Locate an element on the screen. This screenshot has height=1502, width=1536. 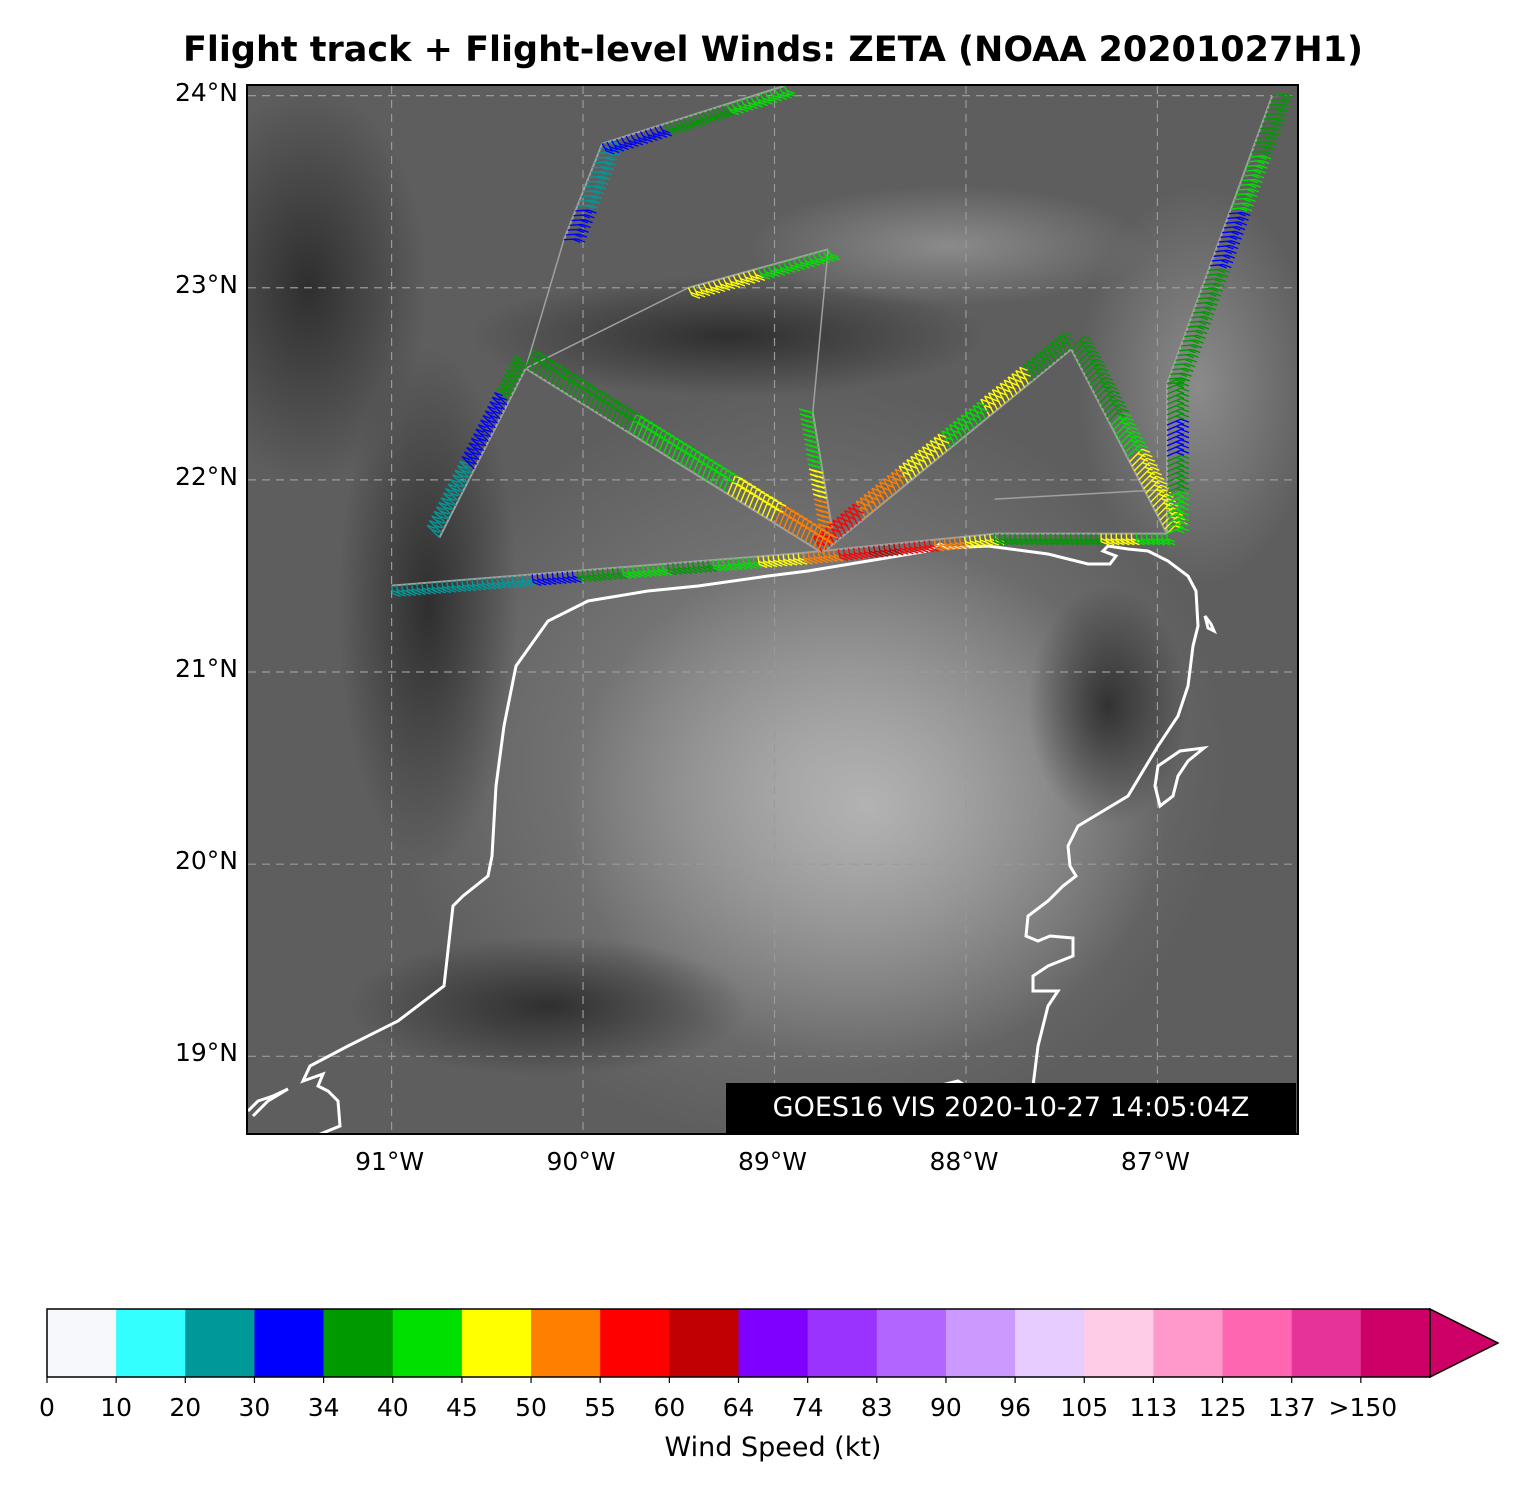
colorbar-tick-label: 113 is located at coordinates (1153, 1407).